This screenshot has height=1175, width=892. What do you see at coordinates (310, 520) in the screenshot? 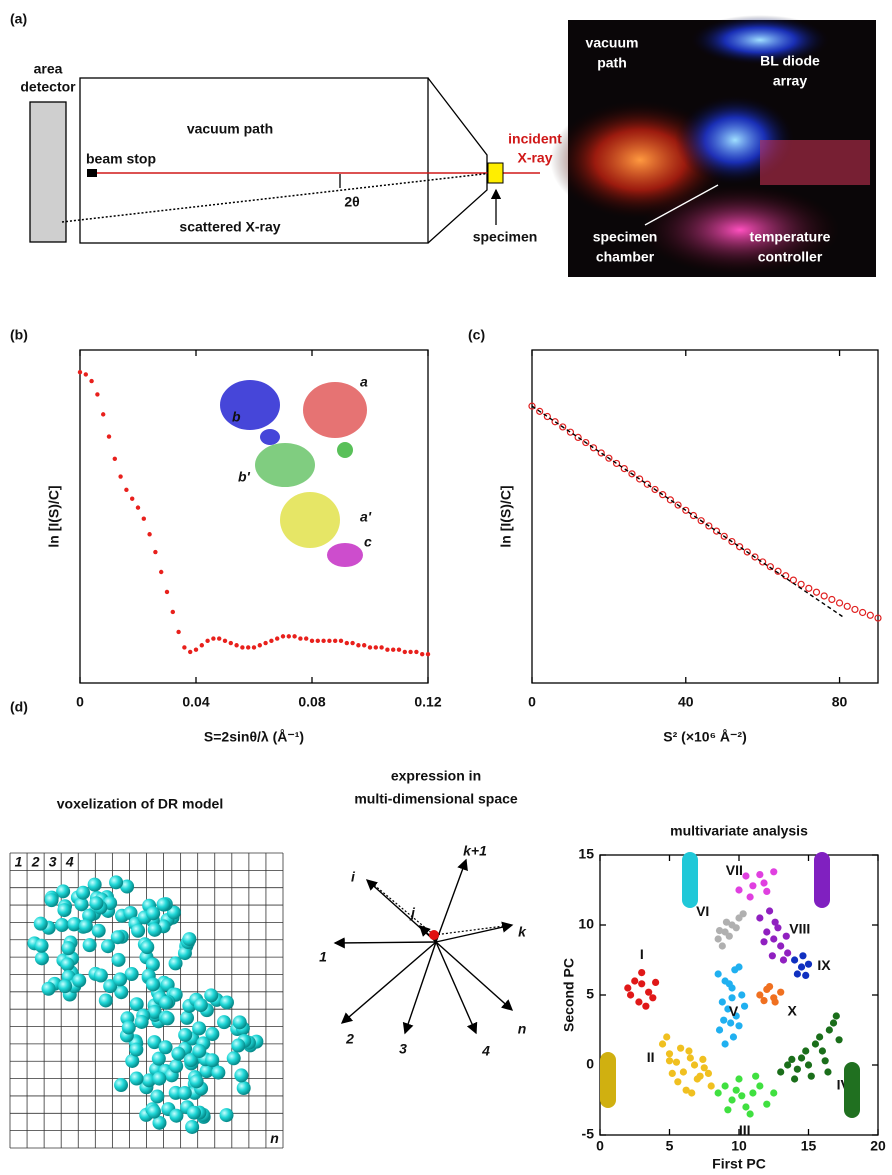
I see `protein-domain` at bounding box center [310, 520].